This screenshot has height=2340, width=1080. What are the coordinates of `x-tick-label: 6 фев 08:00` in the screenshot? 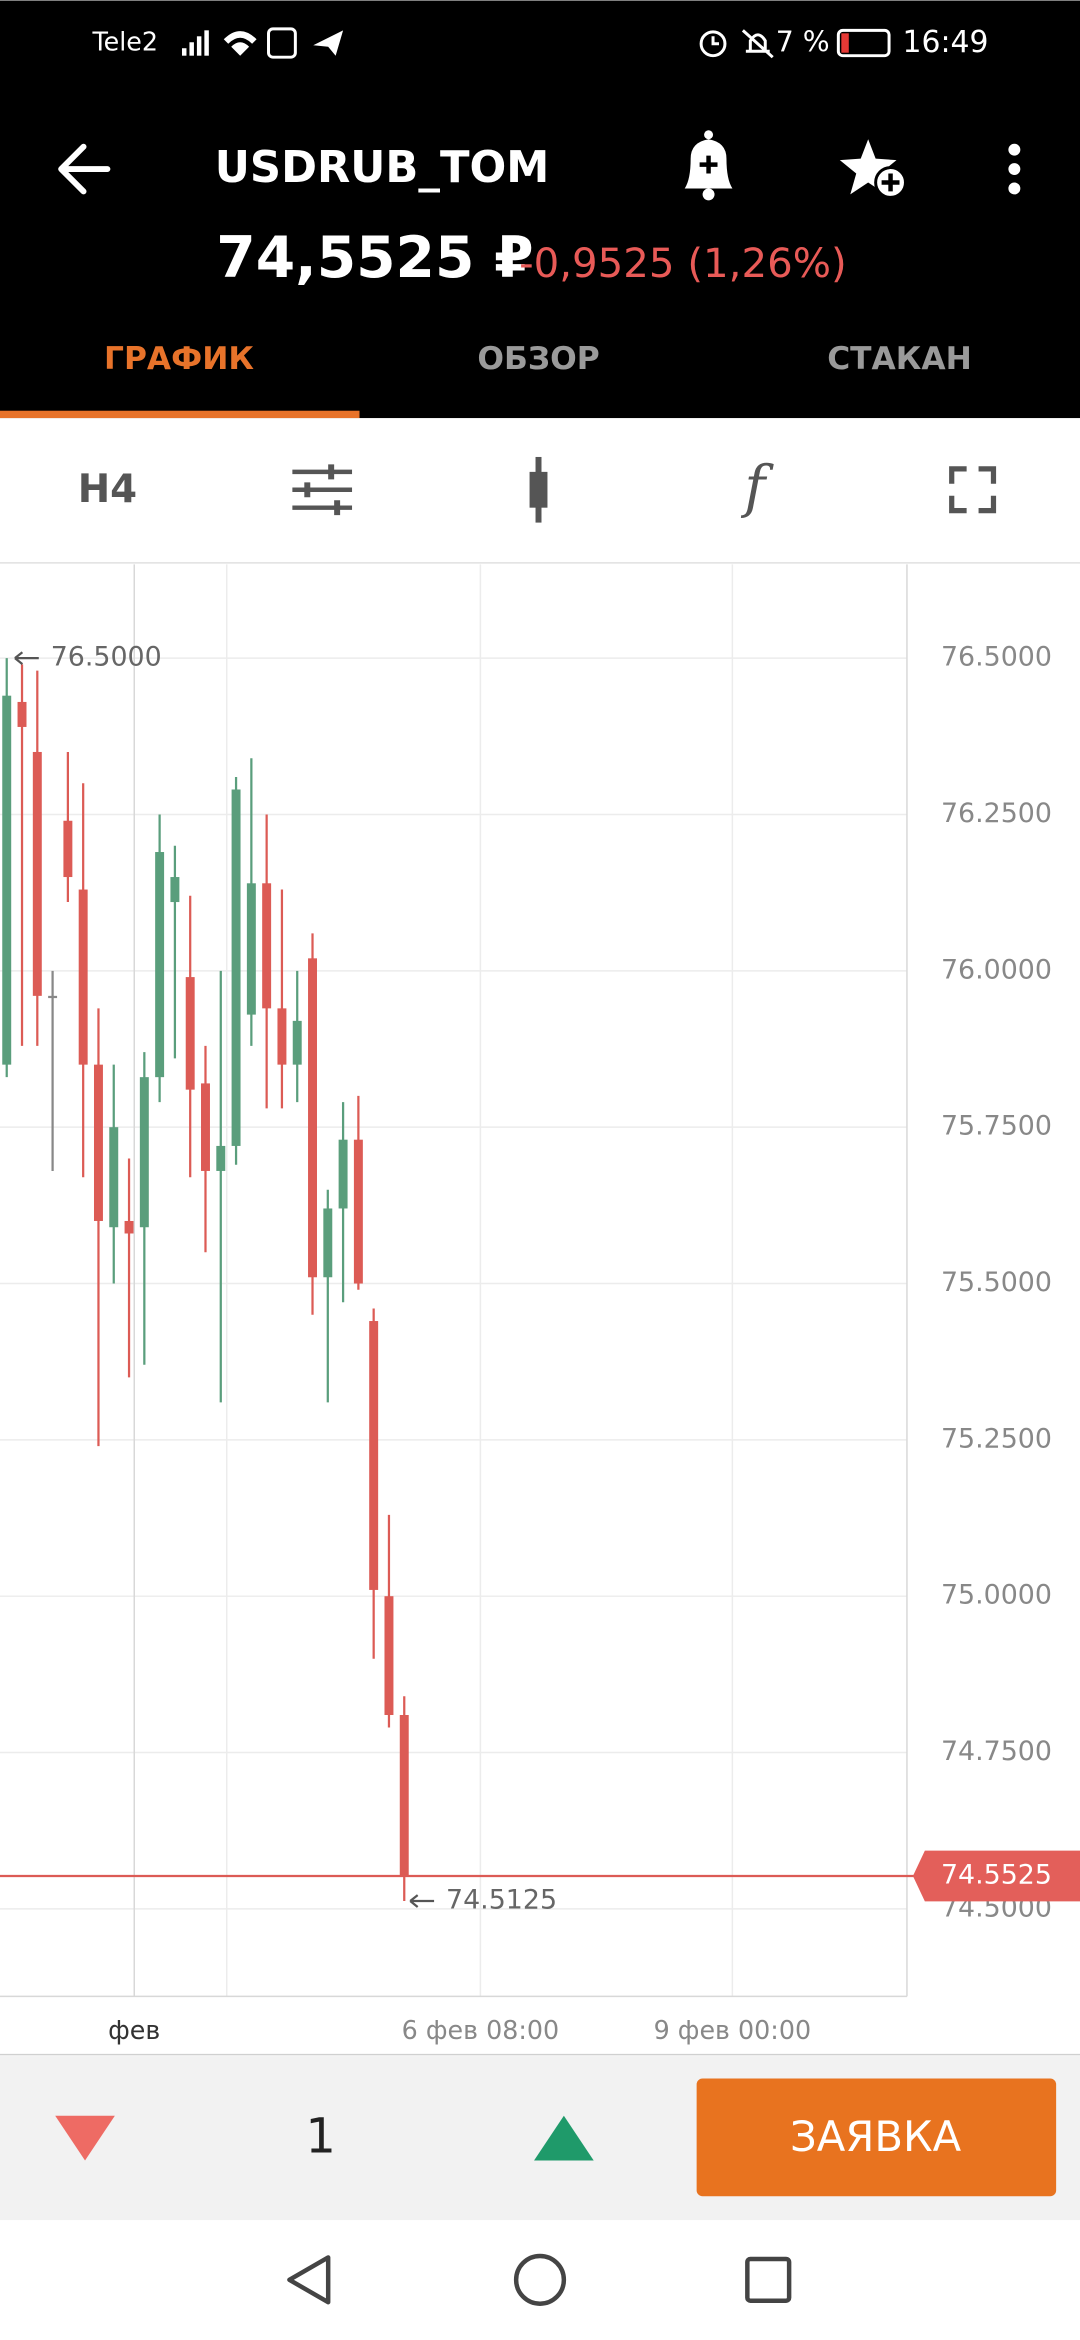 It's located at (480, 2030).